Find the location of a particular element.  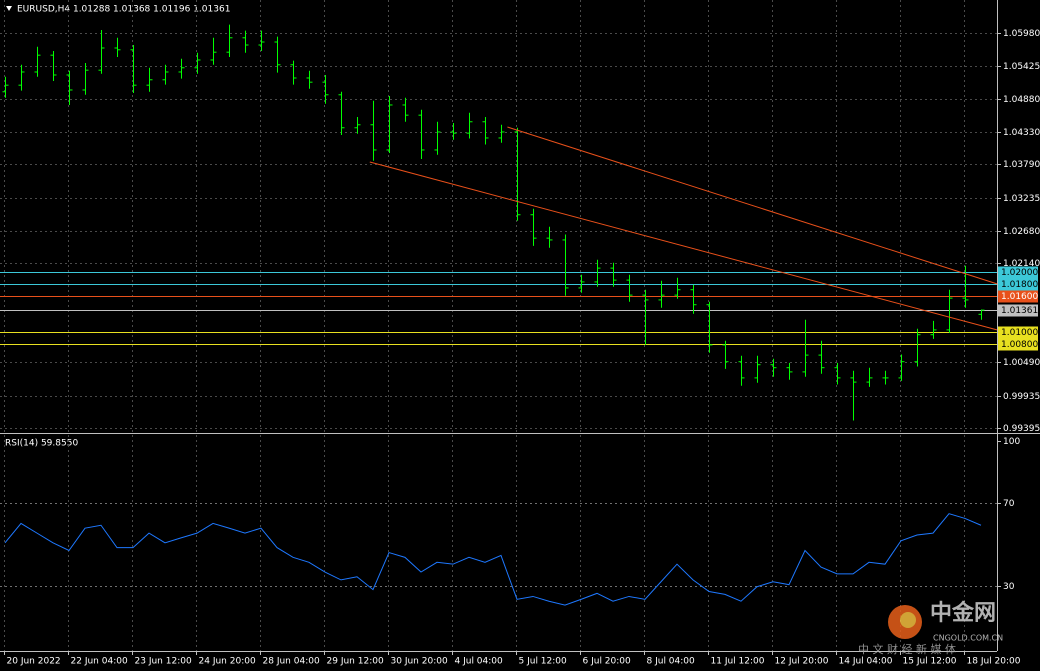

x-tick-label: 4 Jul 04:00 is located at coordinates (479, 662).